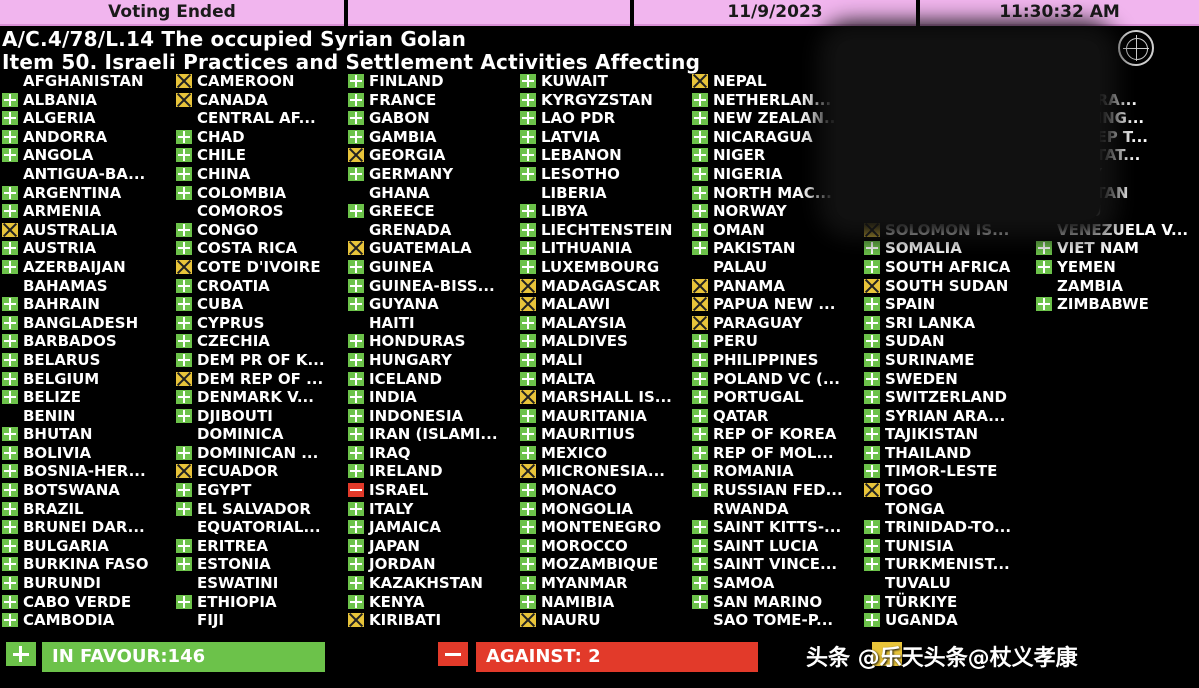 This screenshot has height=688, width=1199. Describe the element at coordinates (936, 323) in the screenshot. I see `country-entry: SRI LANKA` at that location.